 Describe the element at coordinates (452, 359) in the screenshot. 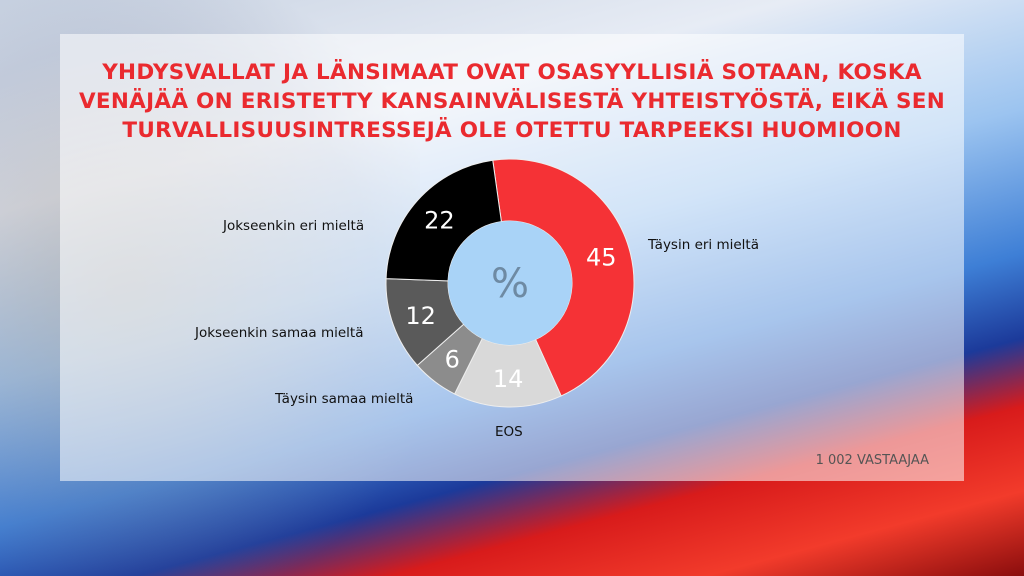

I see `slice-value-label: 6` at that location.